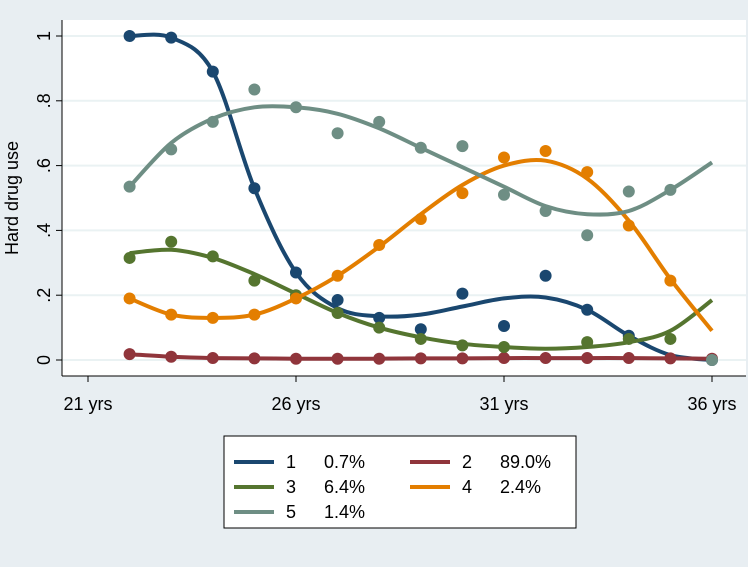  What do you see at coordinates (299, 512) in the screenshot?
I see `legend-item-5: 5 1.4%` at bounding box center [299, 512].